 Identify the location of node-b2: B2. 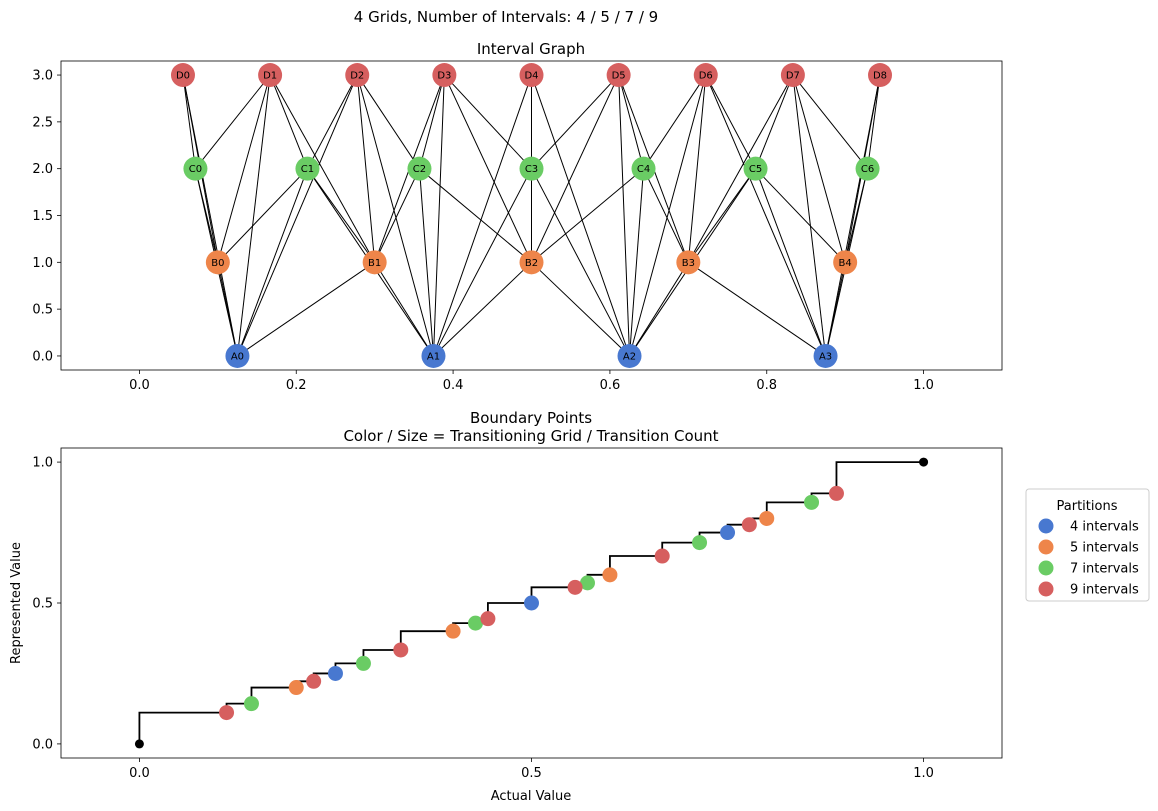
(531, 262).